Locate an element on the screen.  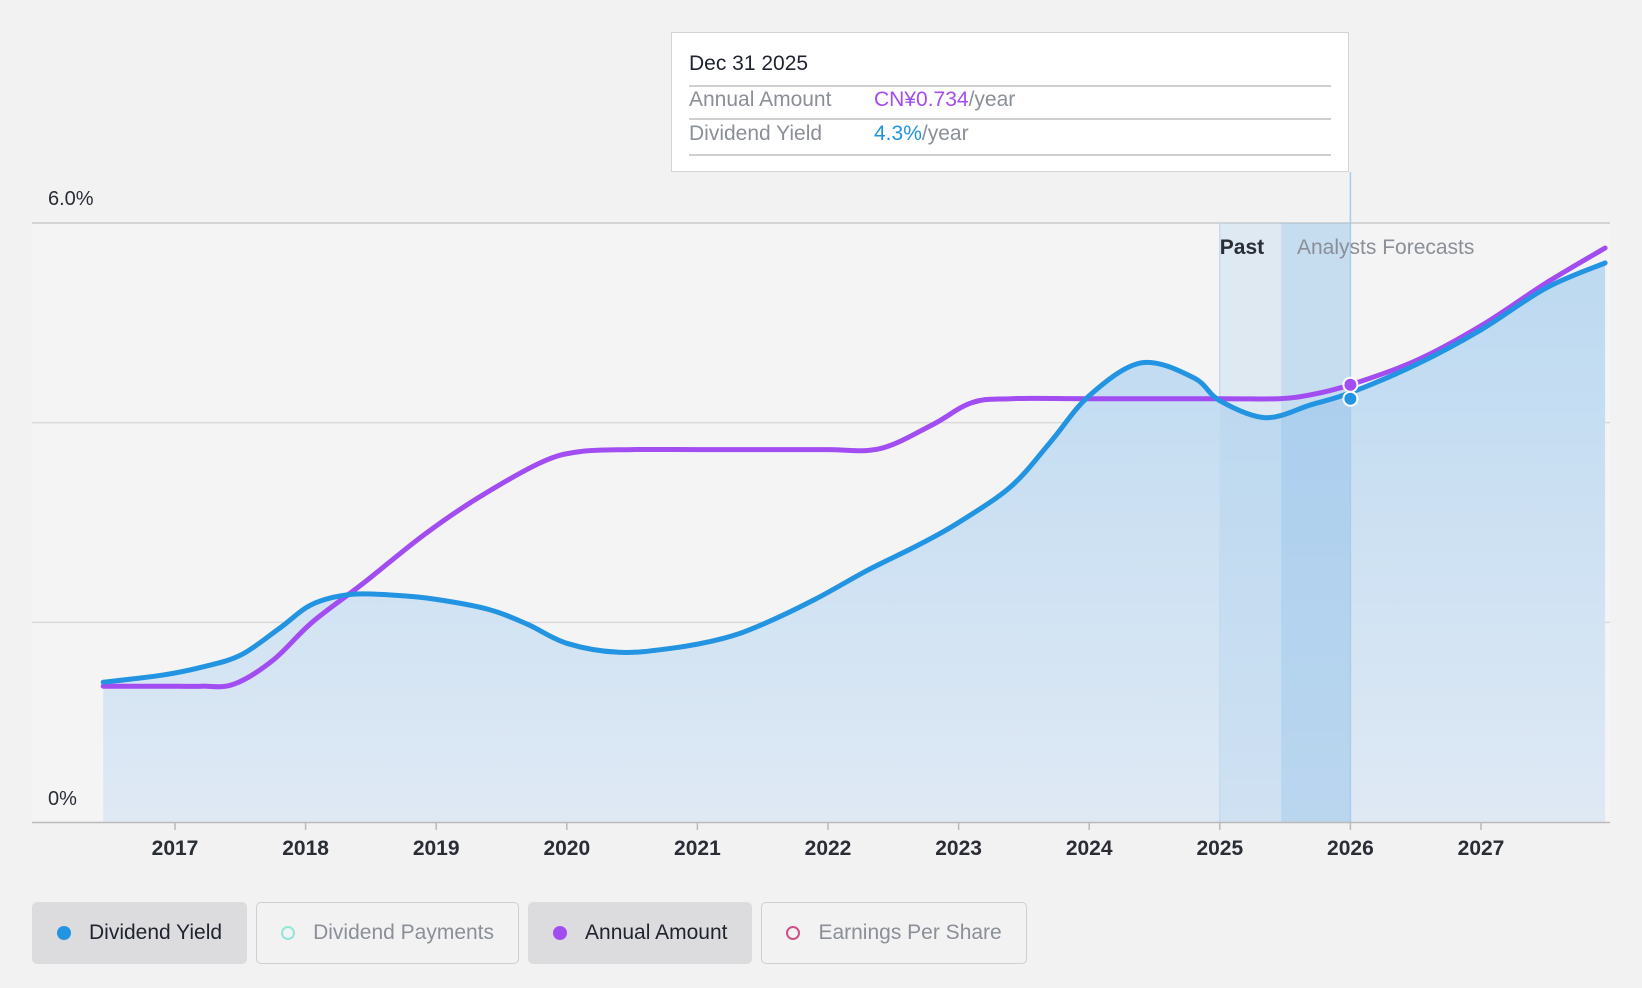
x-tick-label: 2020 is located at coordinates (566, 848).